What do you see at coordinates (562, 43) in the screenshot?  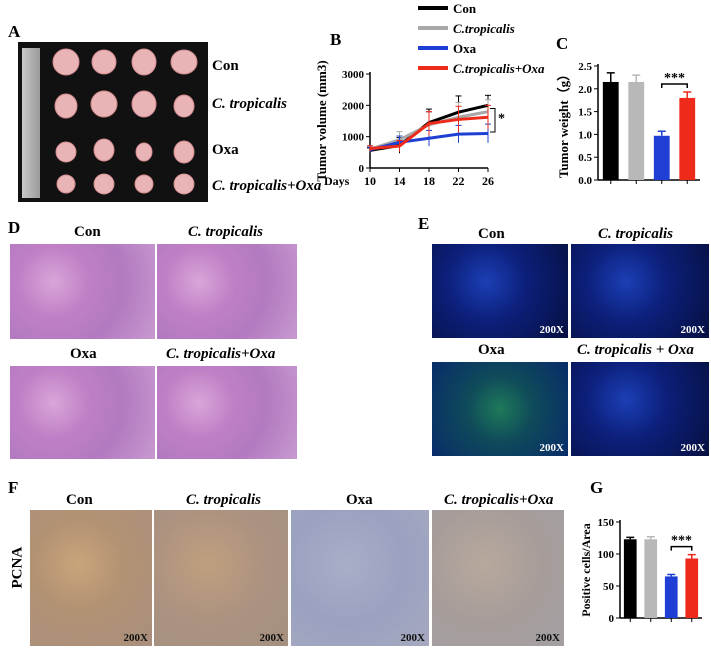 I see `panel-c-letter: C` at bounding box center [562, 43].